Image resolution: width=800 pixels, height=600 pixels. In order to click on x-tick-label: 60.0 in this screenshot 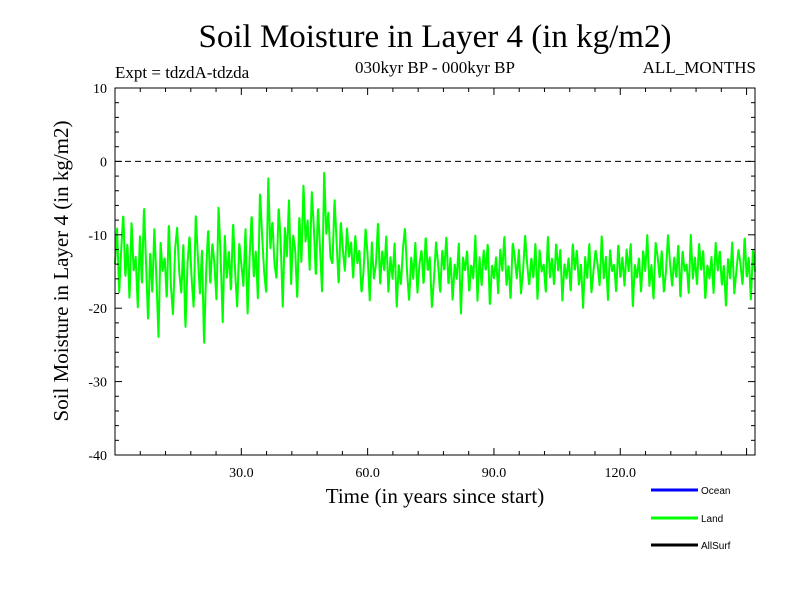, I will do `click(367, 473)`.